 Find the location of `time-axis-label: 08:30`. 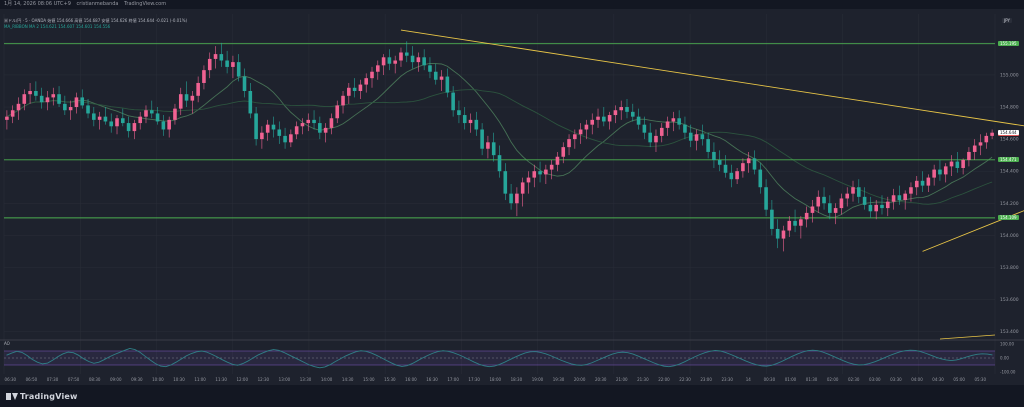

time-axis-label: 08:30 is located at coordinates (95, 379).